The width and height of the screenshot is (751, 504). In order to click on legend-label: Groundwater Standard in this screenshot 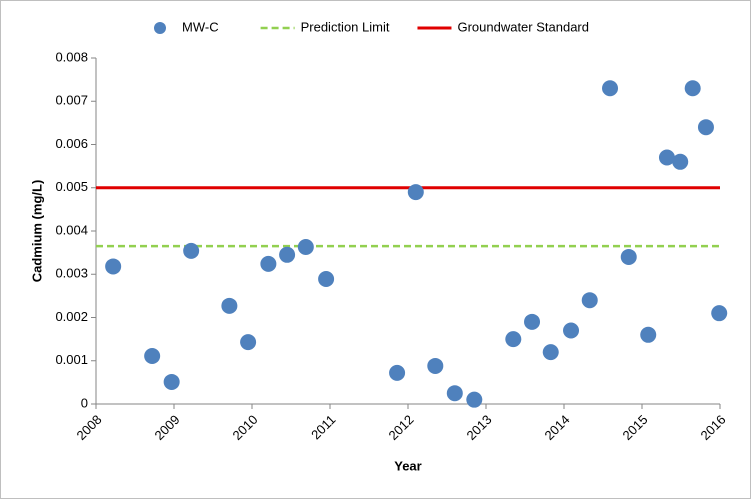, I will do `click(523, 26)`.